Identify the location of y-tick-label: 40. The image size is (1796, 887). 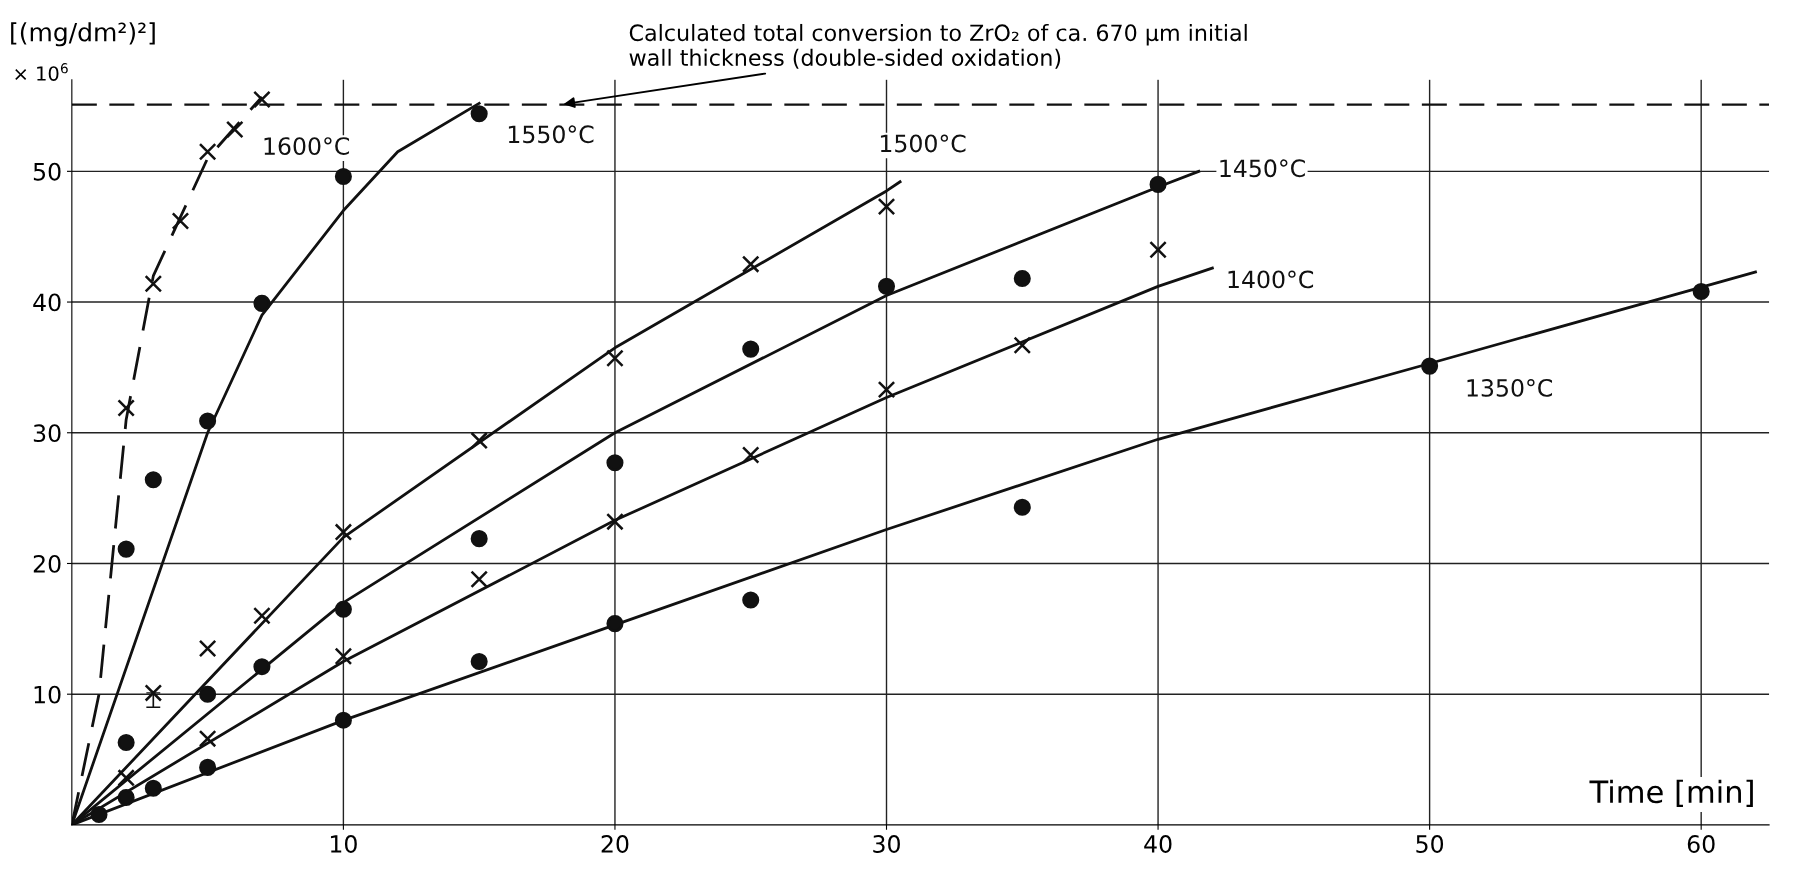
(47, 302).